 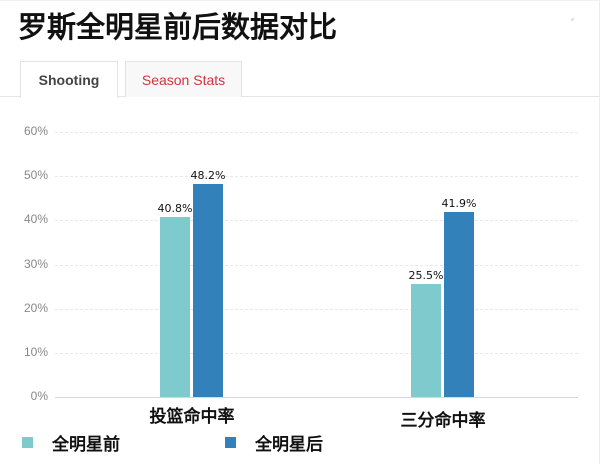 What do you see at coordinates (192, 417) in the screenshot?
I see `x-category-label: 投篮命中率` at bounding box center [192, 417].